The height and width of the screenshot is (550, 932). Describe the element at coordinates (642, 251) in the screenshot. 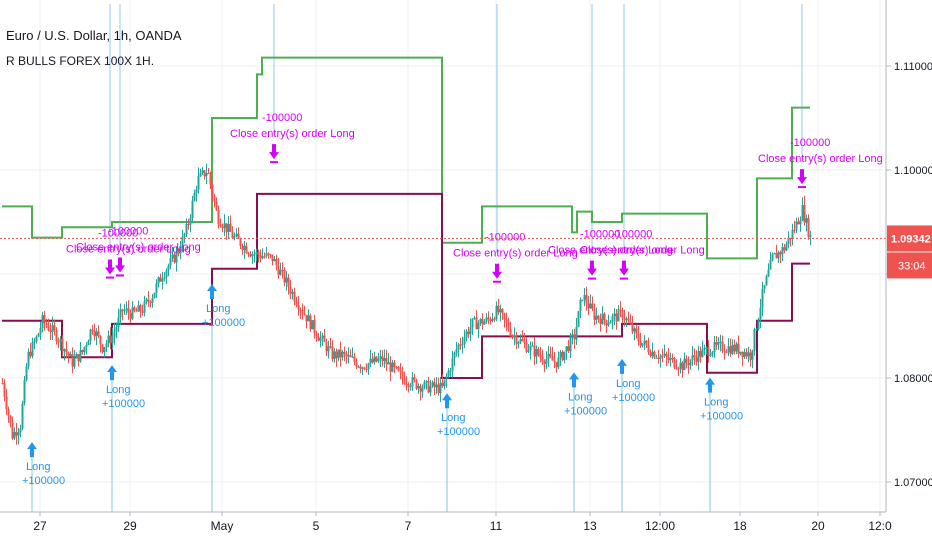

I see `exit-label: Close entry(s) order Long` at that location.